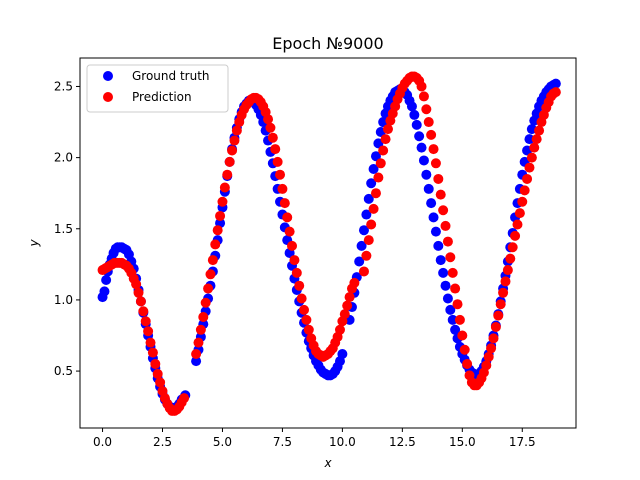 This screenshot has height=480, width=640. Describe the element at coordinates (34, 243) in the screenshot. I see `y-axis-label: y` at that location.